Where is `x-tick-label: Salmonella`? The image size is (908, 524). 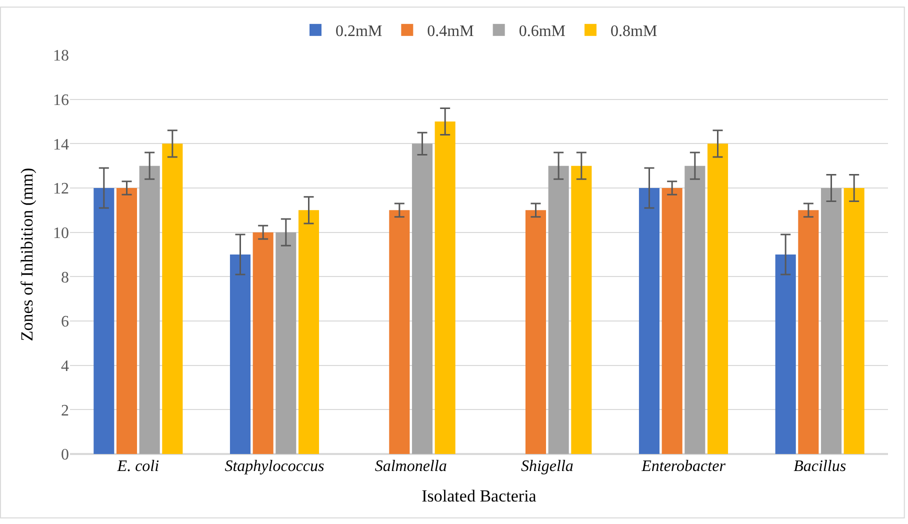 x-tick-label: Salmonella is located at coordinates (410, 466).